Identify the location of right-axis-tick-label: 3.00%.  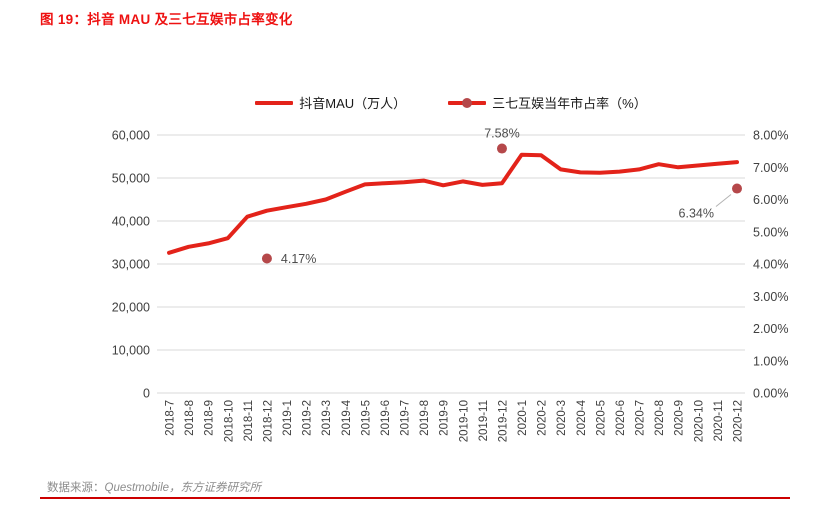
(770, 297).